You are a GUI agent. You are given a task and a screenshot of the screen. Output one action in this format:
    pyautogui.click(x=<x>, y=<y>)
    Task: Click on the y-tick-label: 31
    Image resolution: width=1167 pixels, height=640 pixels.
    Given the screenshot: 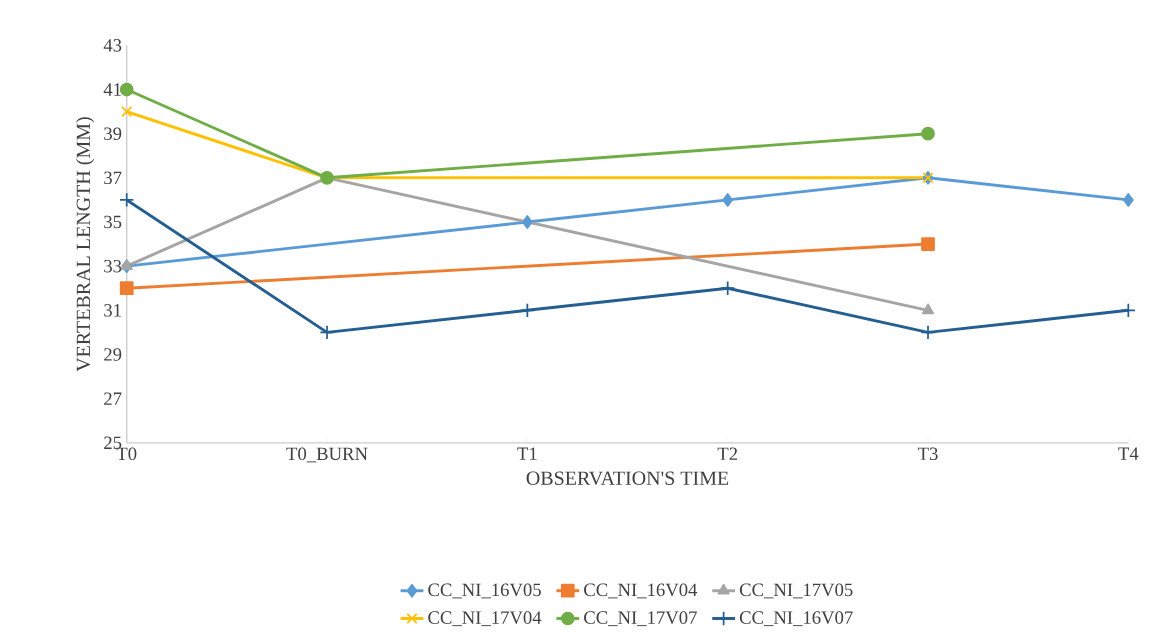 What is the action you would take?
    pyautogui.click(x=112, y=310)
    